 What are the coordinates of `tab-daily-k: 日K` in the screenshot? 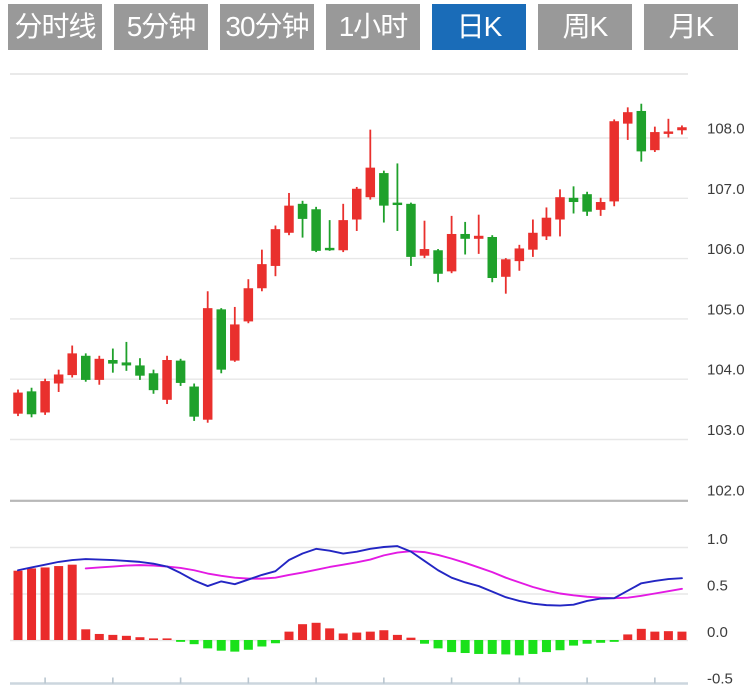 It's located at (479, 27).